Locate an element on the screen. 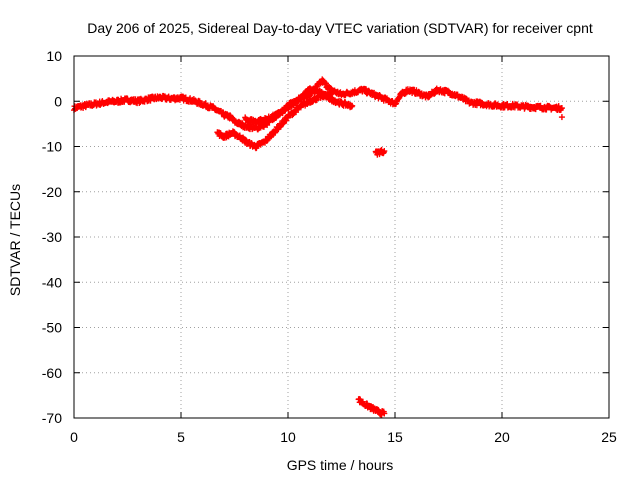 The height and width of the screenshot is (480, 640). x-tick-label: 15 is located at coordinates (395, 437).